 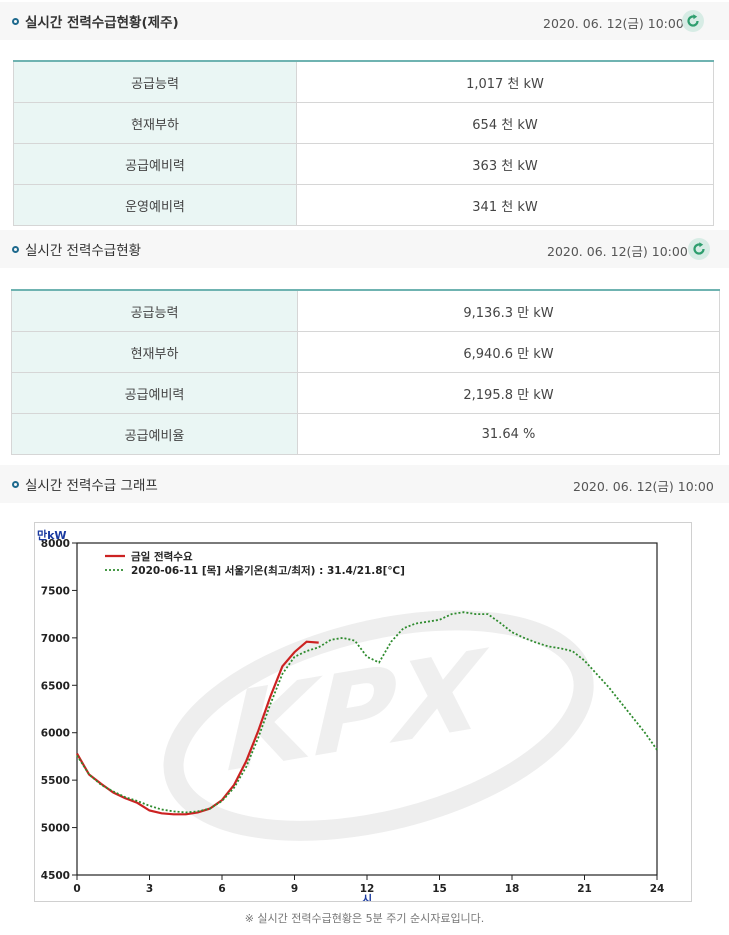 What do you see at coordinates (643, 486) in the screenshot?
I see `graph-timestamp: 2020. 06. 12(금) 10:00` at bounding box center [643, 486].